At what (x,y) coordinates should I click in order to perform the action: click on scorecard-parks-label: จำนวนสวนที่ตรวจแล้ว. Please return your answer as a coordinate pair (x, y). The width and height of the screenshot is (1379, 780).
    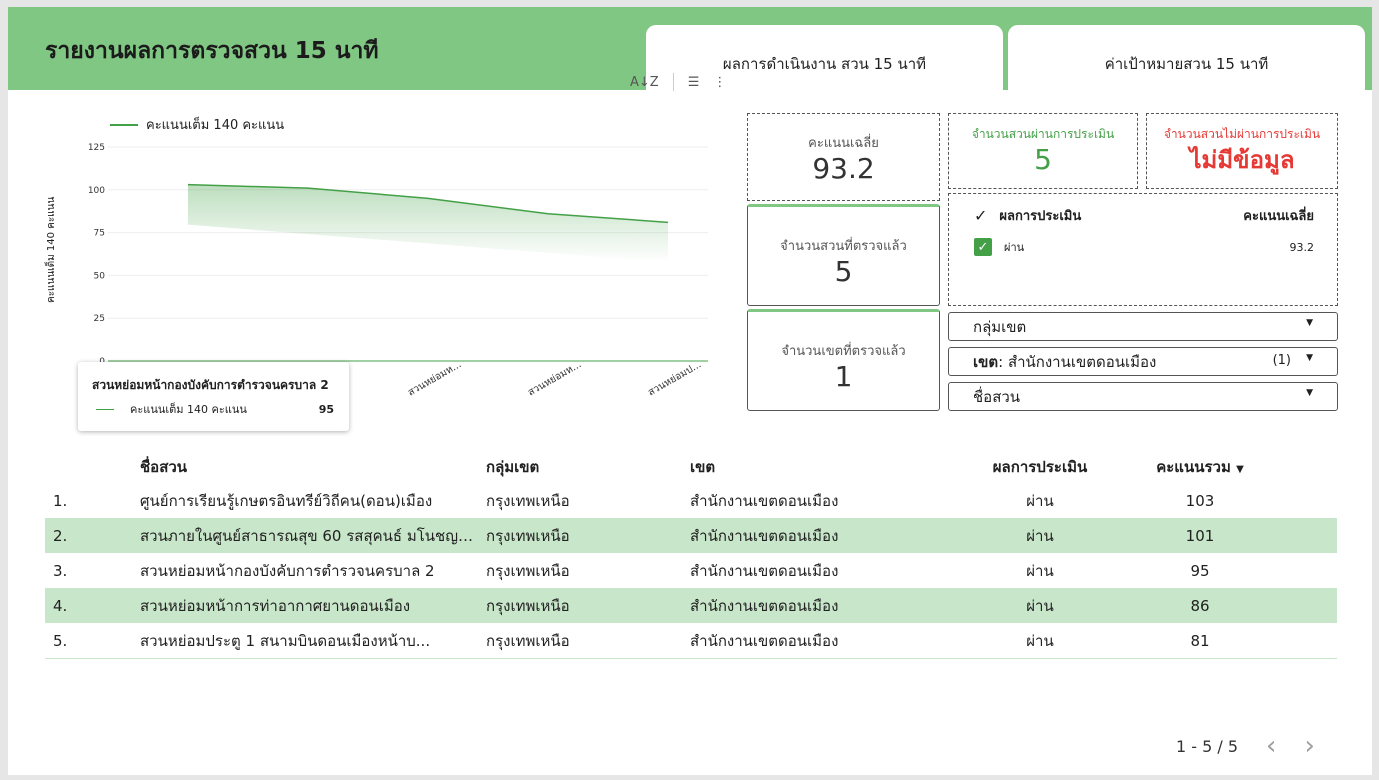
    Looking at the image, I should click on (843, 246).